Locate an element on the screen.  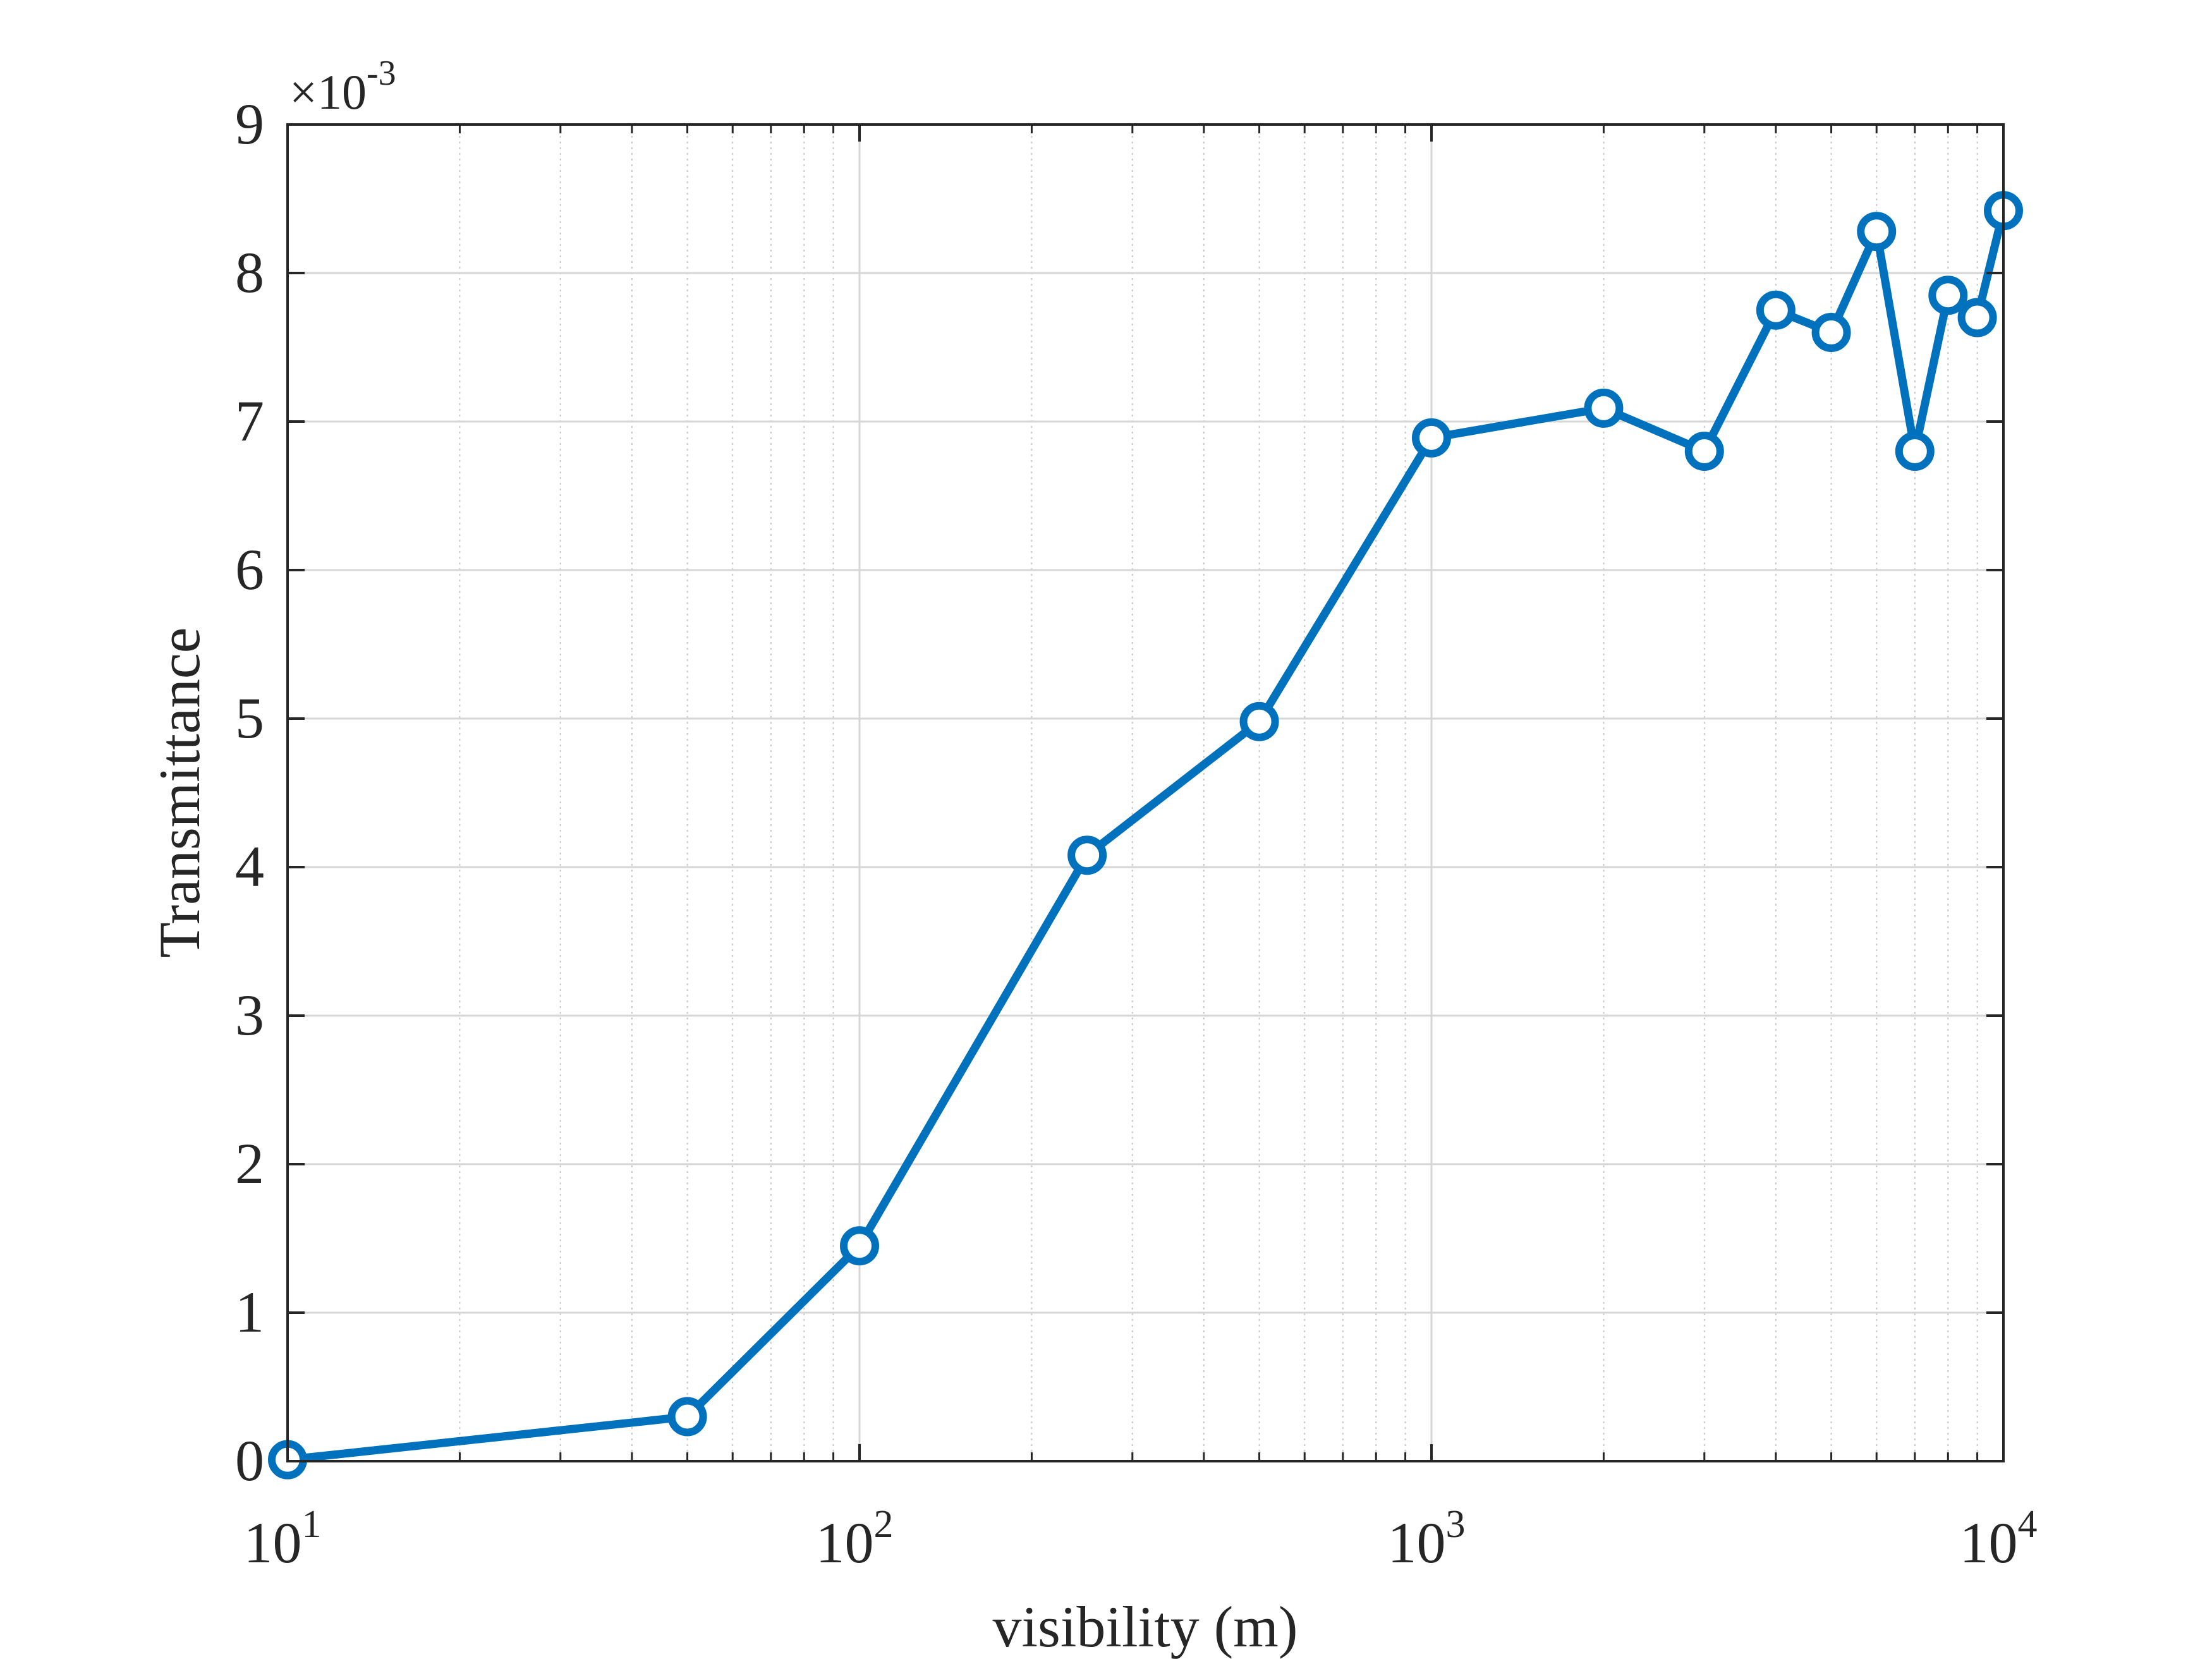
y-exponent-power: -3 is located at coordinates (381, 73).